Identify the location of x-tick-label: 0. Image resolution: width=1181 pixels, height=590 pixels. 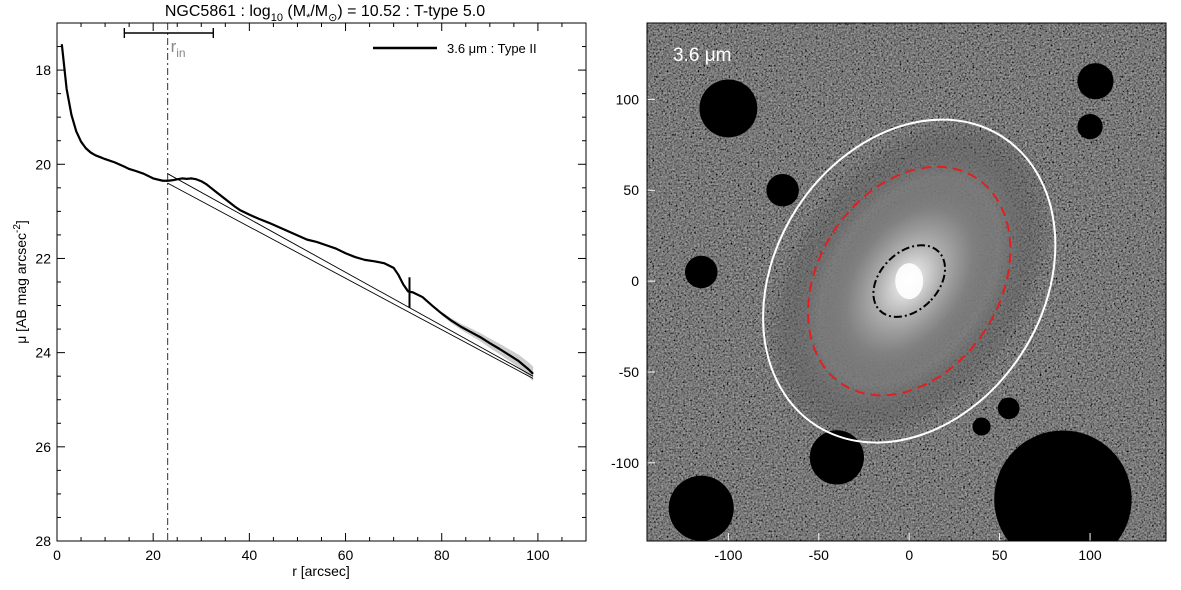
(57, 555).